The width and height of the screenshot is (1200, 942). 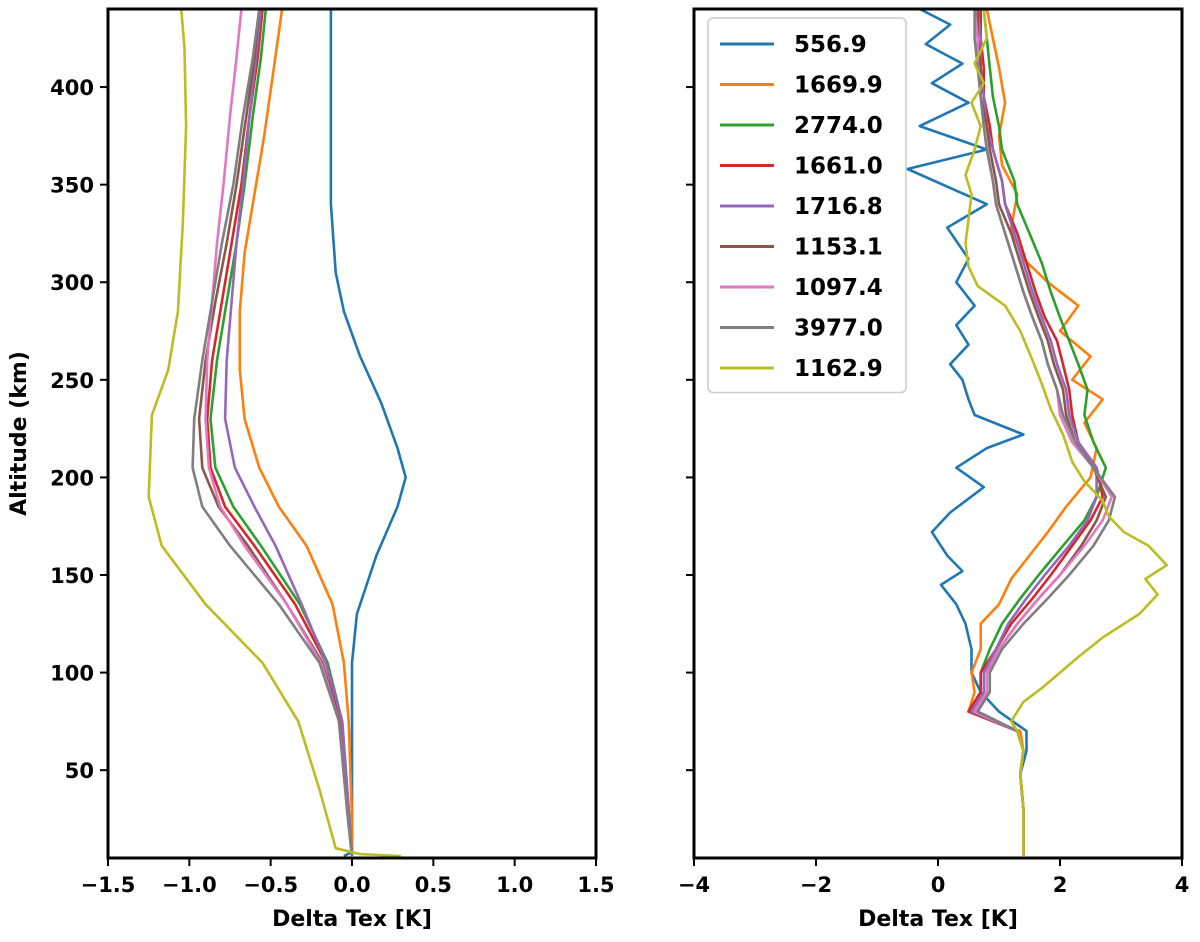 What do you see at coordinates (19, 433) in the screenshot?
I see `y-axis-label: Altitude (km)` at bounding box center [19, 433].